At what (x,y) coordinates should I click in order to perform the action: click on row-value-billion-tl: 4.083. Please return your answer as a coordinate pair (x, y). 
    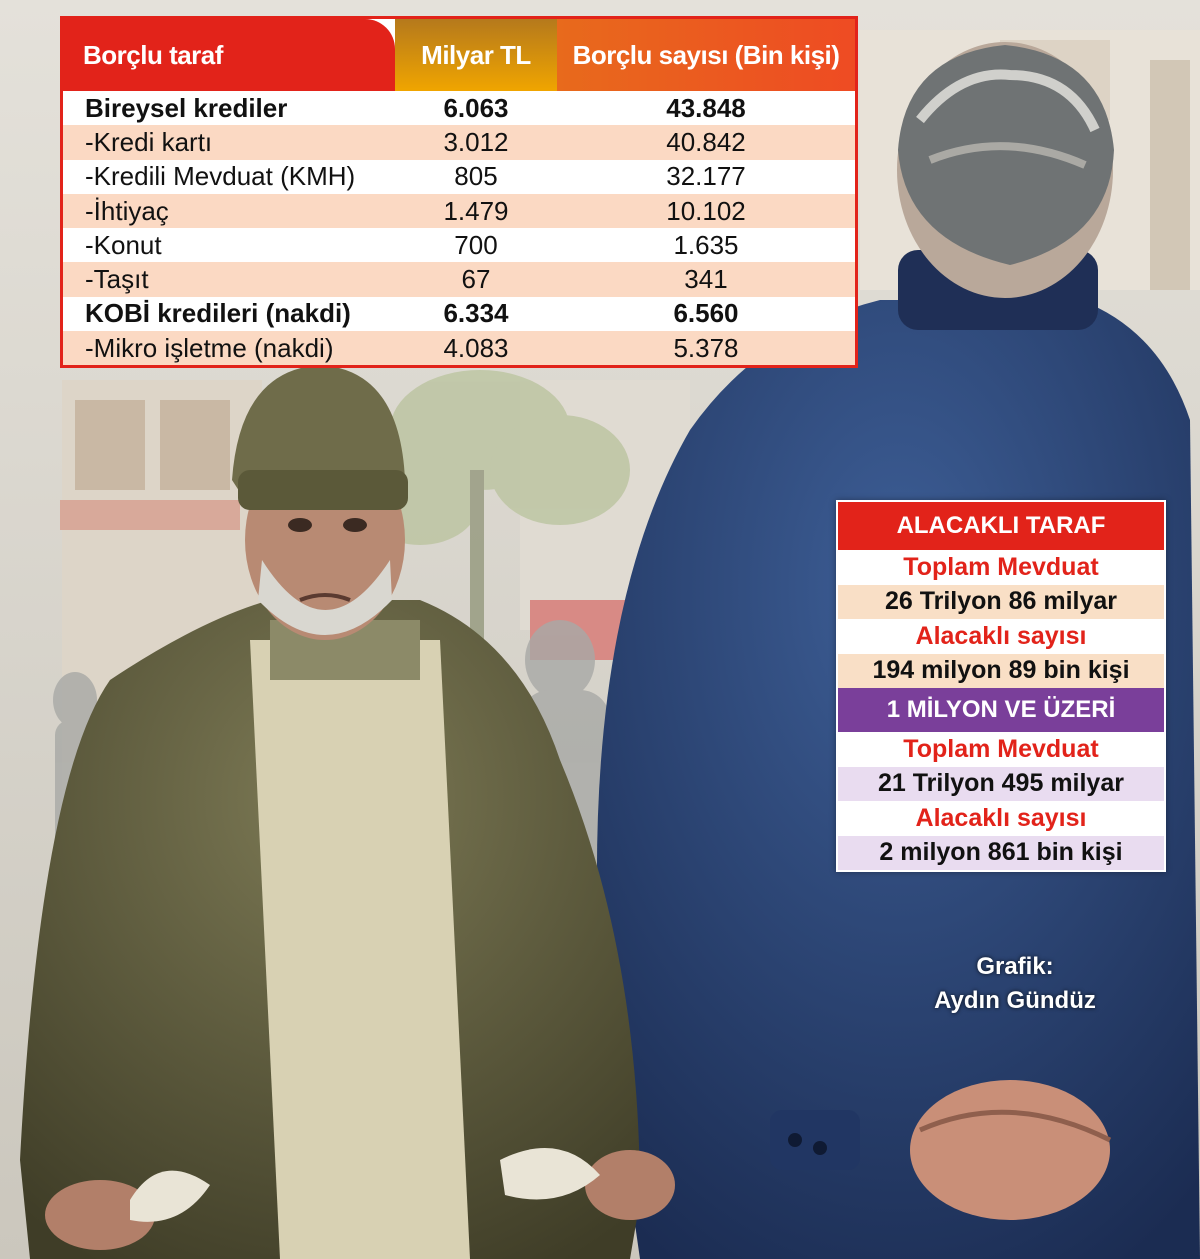
    Looking at the image, I should click on (476, 347).